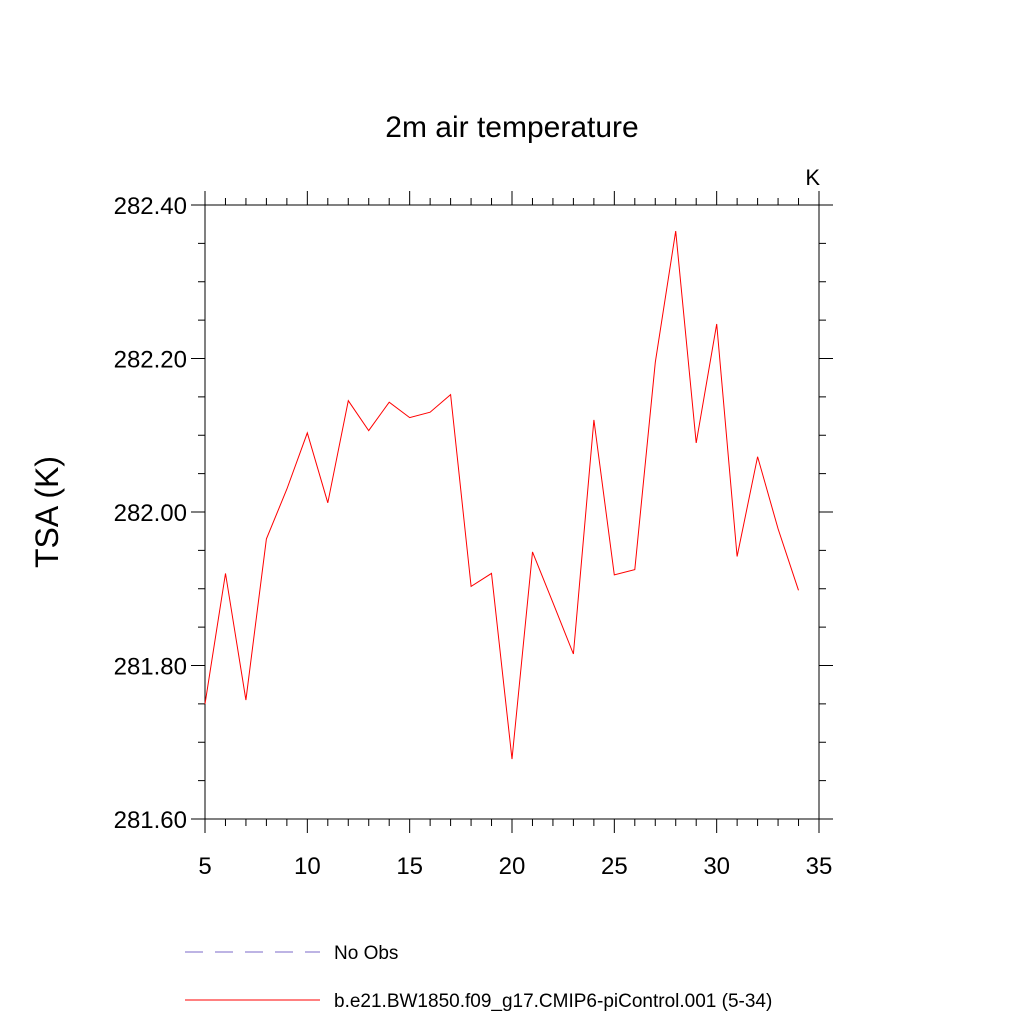  I want to click on y-tick-label: 282.00, so click(150, 513).